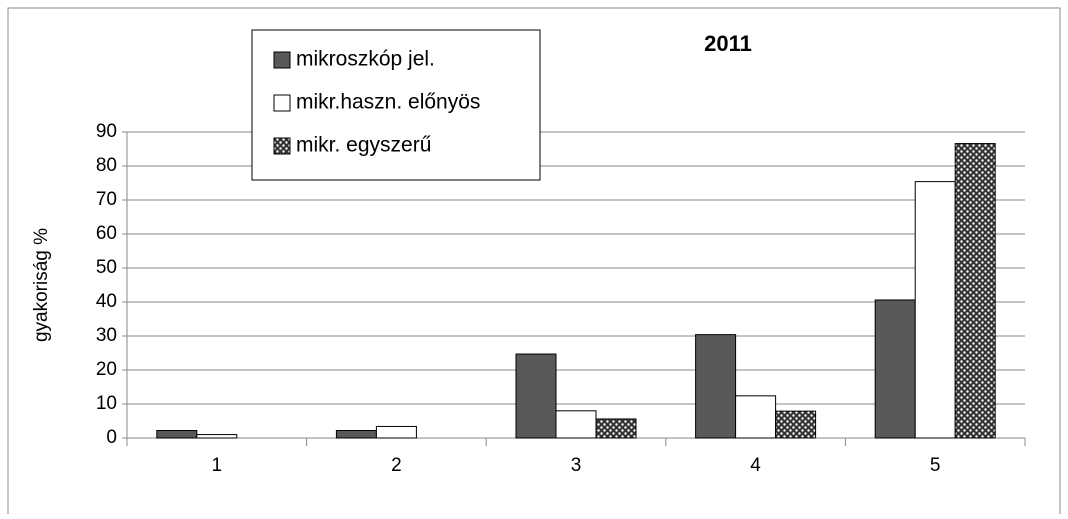  What do you see at coordinates (728, 43) in the screenshot?
I see `chart-title: 2011` at bounding box center [728, 43].